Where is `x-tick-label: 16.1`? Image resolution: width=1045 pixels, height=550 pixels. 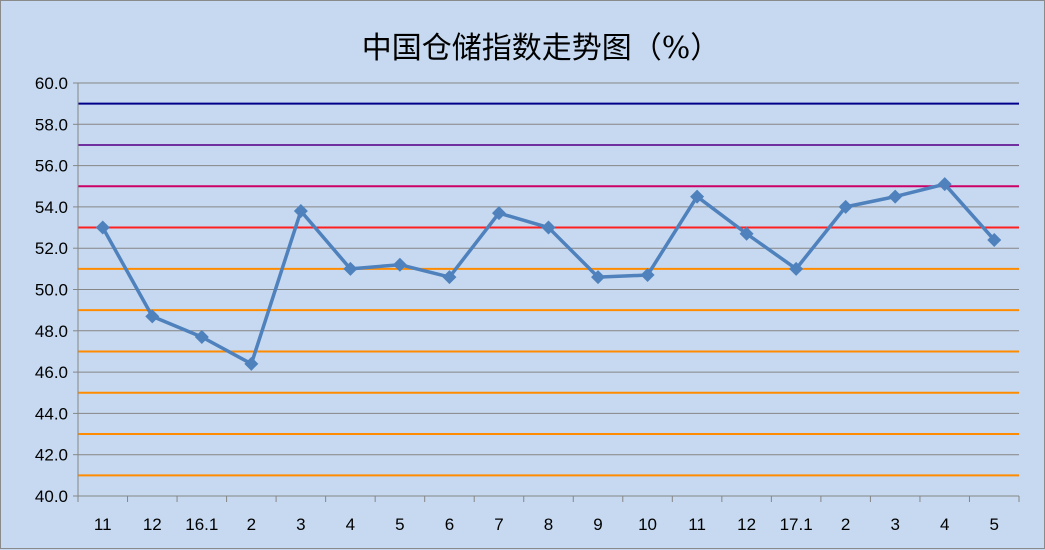 x-tick-label: 16.1 is located at coordinates (201, 524).